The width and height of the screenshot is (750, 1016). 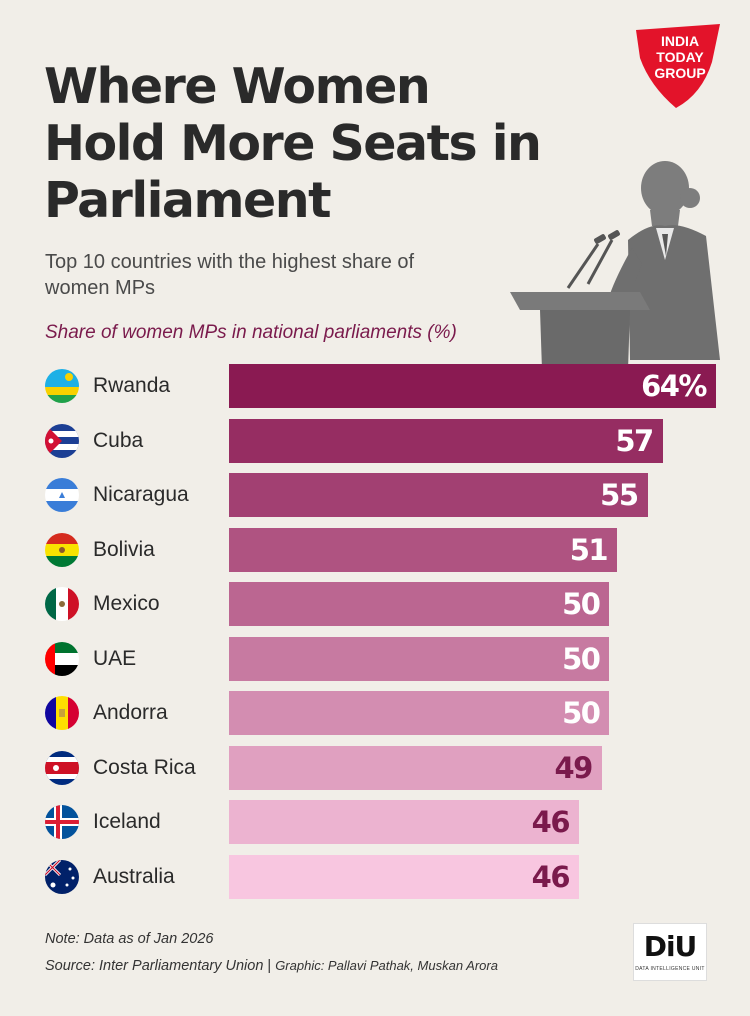 I want to click on category-label: Rwanda, so click(x=132, y=385).